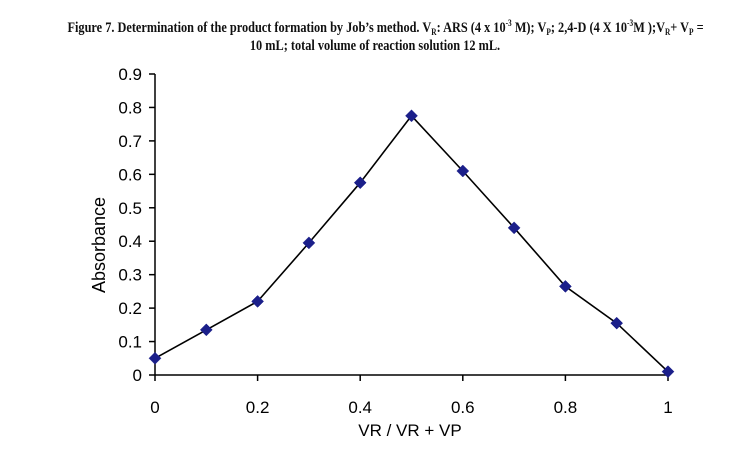  I want to click on y-tick-label: 0.7, so click(130, 141).